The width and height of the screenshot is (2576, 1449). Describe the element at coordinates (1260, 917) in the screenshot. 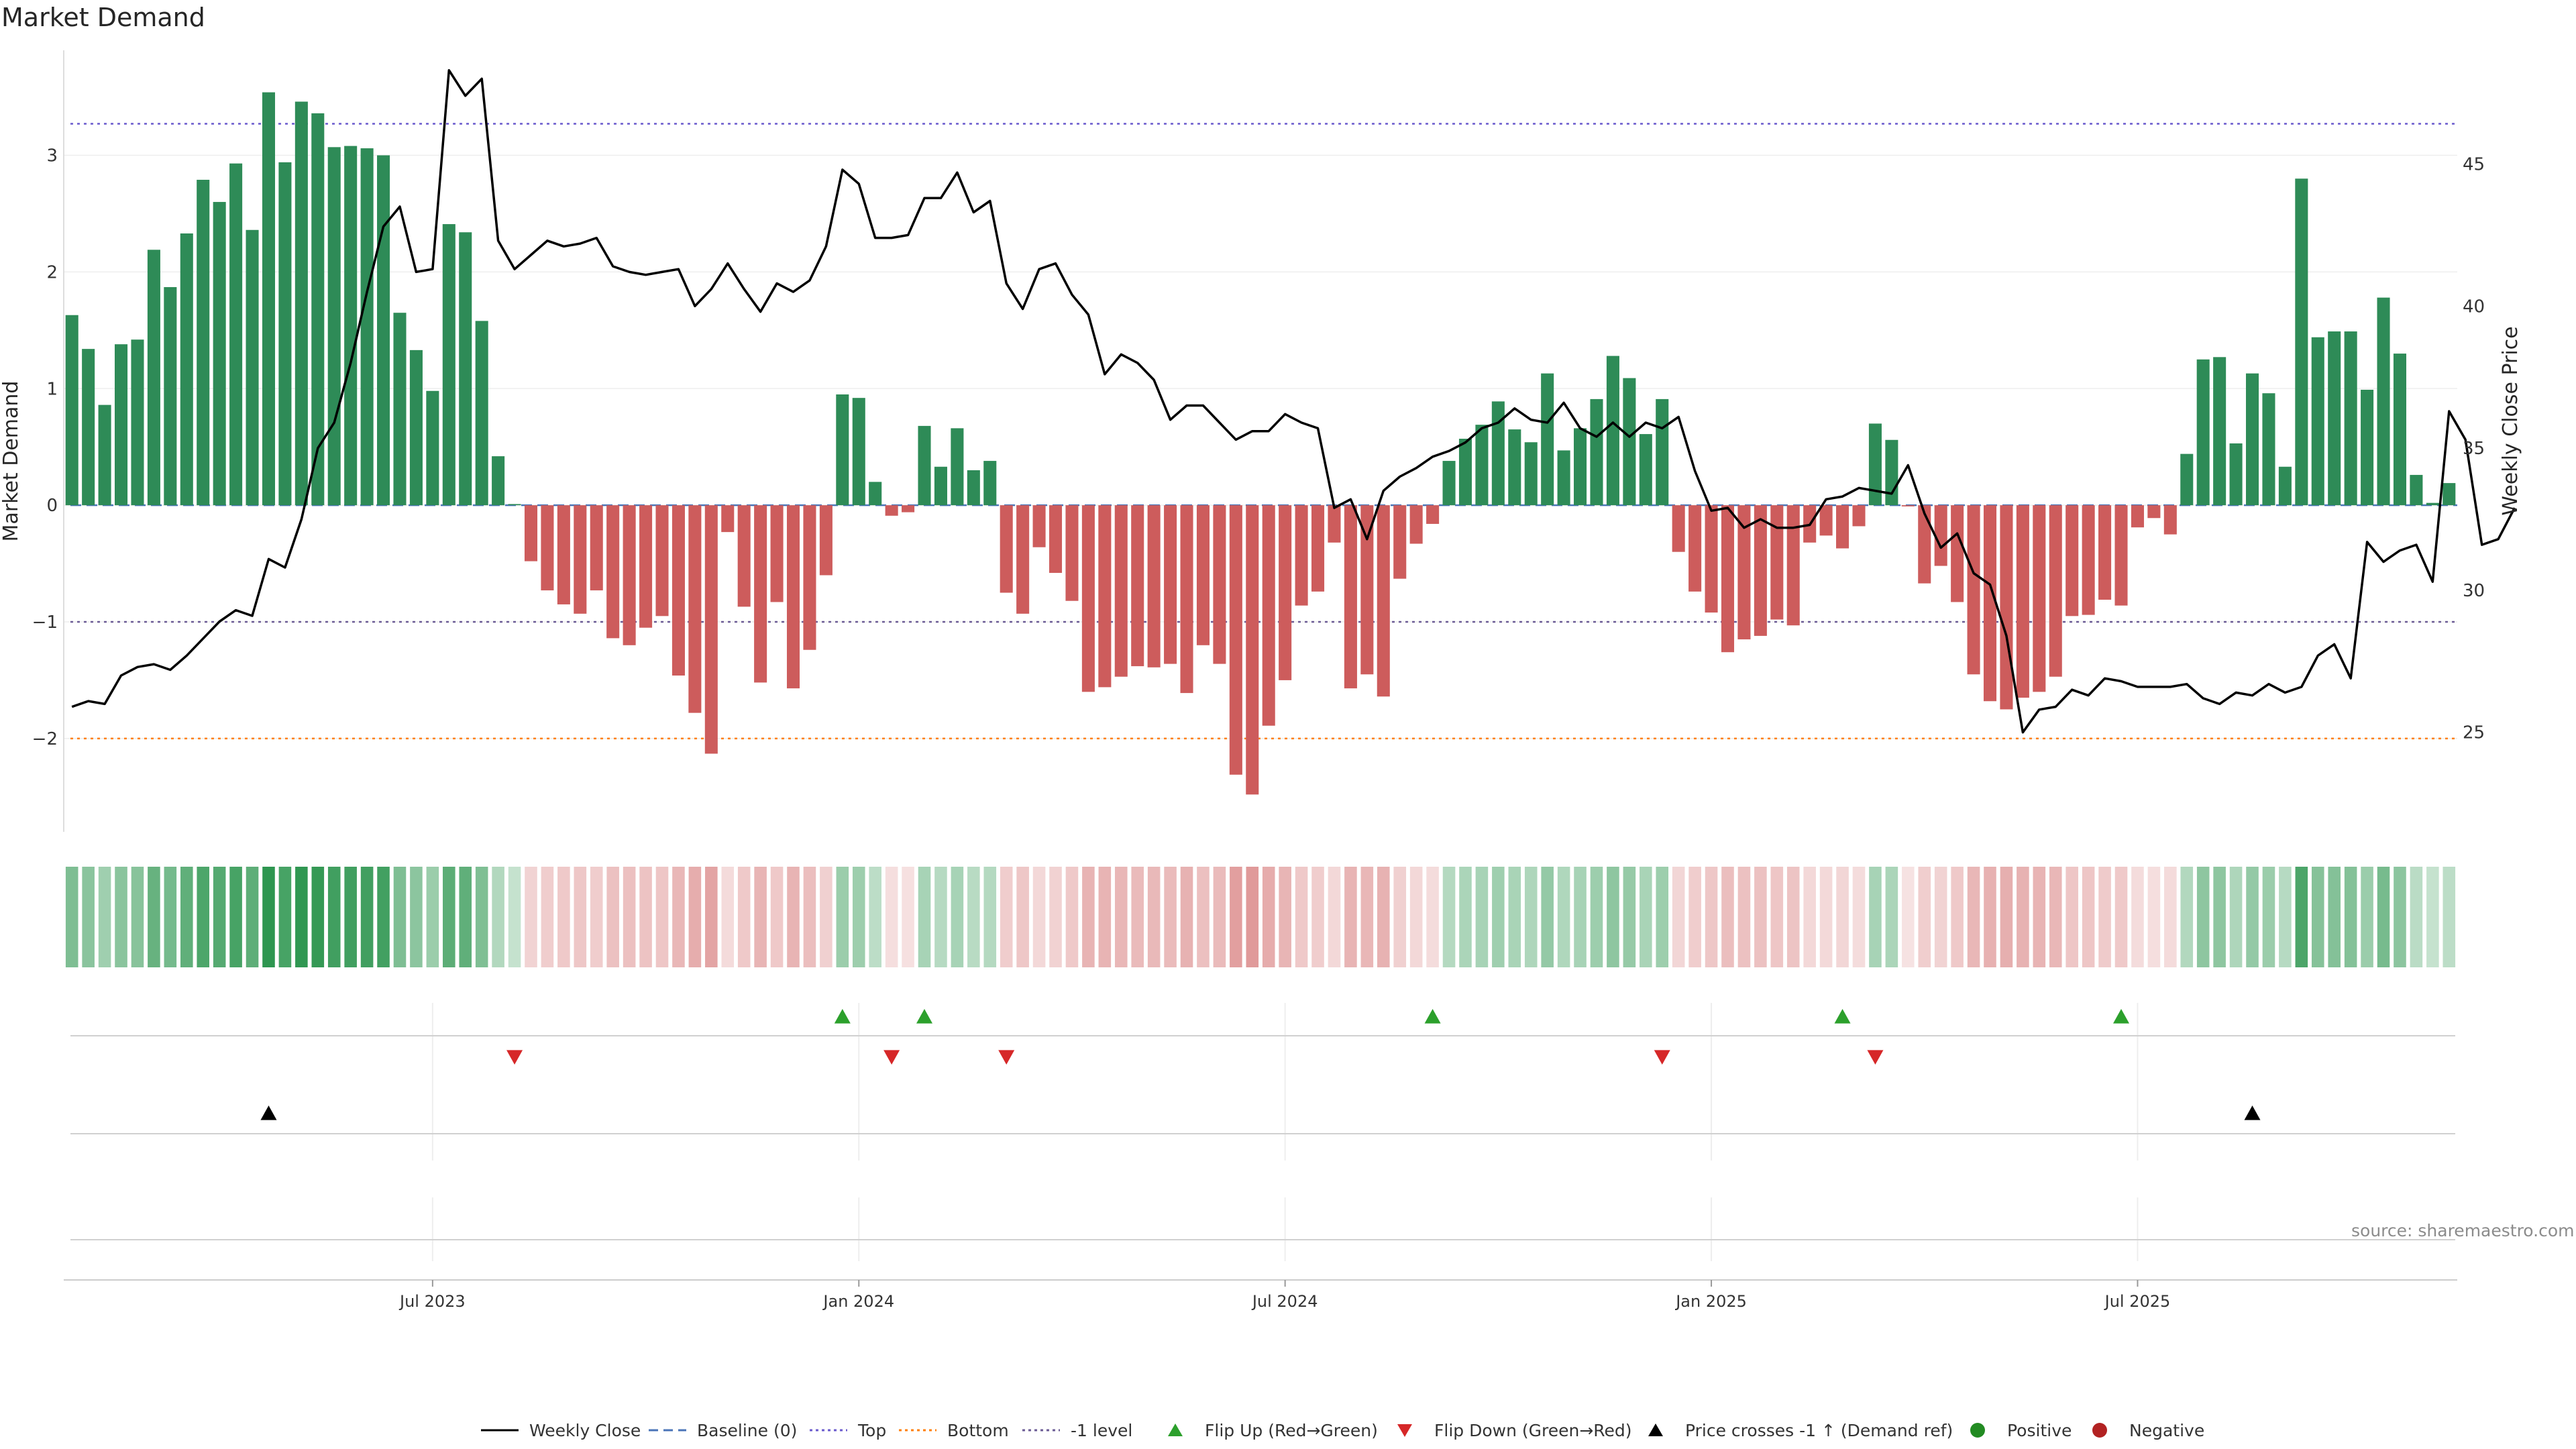

I see `demand-heat-strip` at that location.